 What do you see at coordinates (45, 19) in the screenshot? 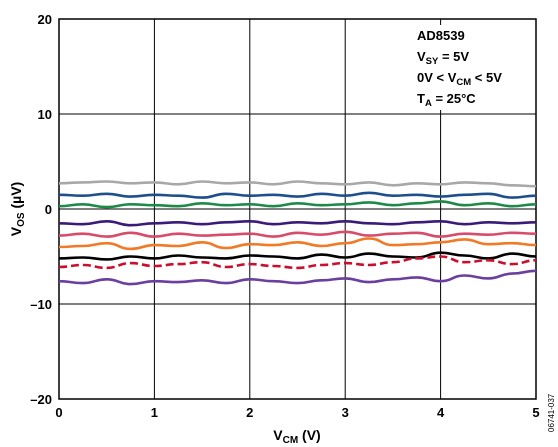
I see `y-tick-label: 20` at bounding box center [45, 19].